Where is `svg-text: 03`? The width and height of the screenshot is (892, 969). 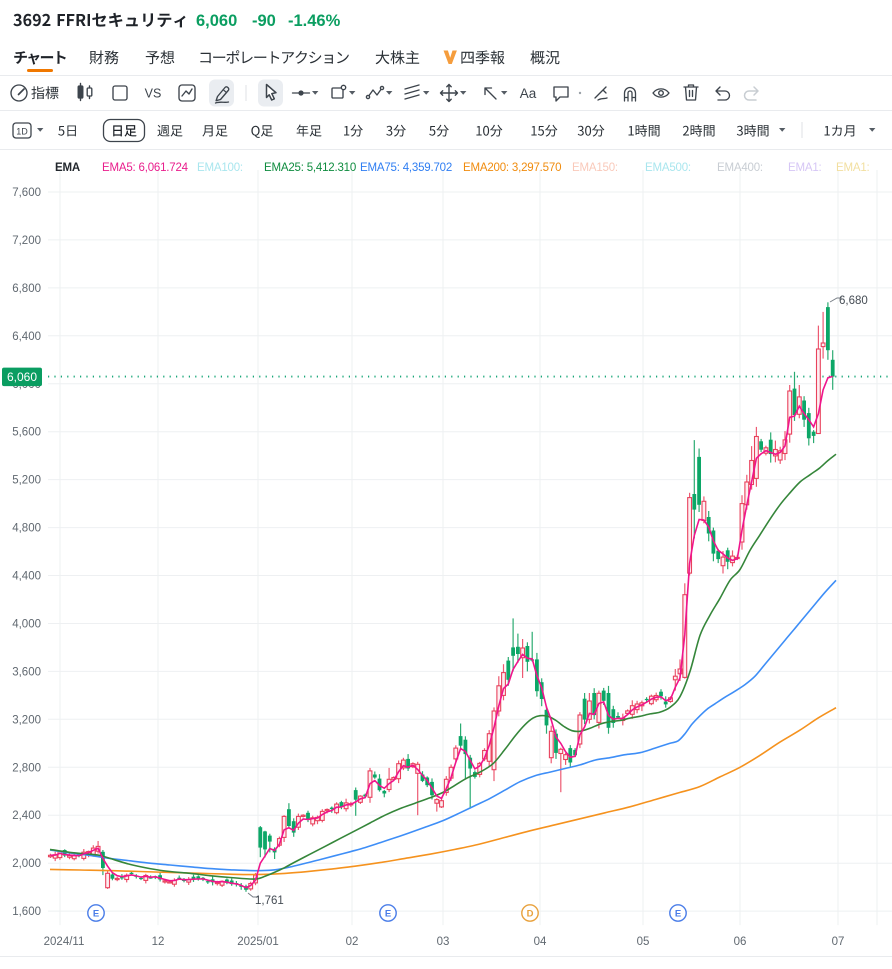 svg-text: 03 is located at coordinates (443, 942).